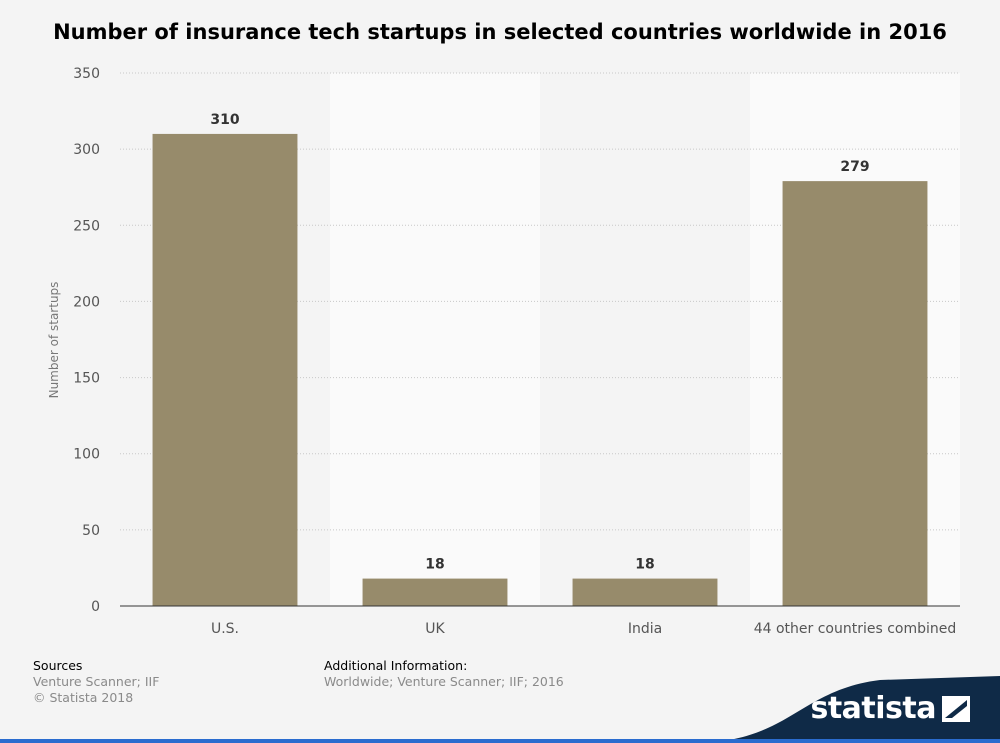 The image size is (1000, 743). I want to click on statista-logo-icon, so click(956, 708).